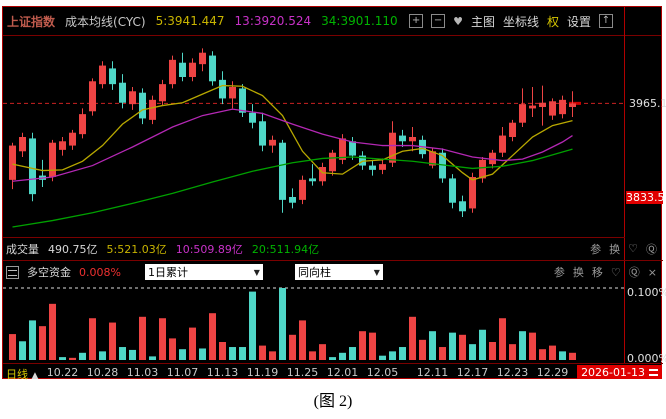 Image resolution: width=666 pixels, height=419 pixels. What do you see at coordinates (359, 21) in the screenshot?
I see `ma34-value: 34:3901.110` at bounding box center [359, 21].